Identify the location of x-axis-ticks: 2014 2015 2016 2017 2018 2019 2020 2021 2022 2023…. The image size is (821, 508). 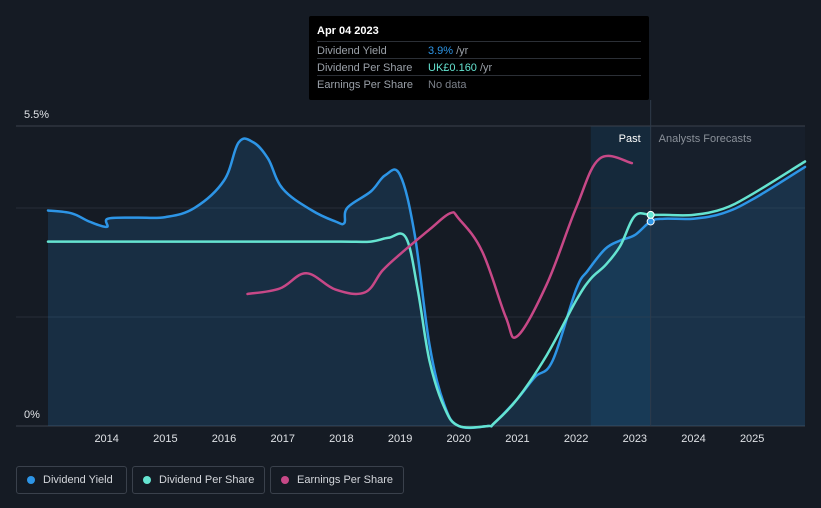
(429, 439).